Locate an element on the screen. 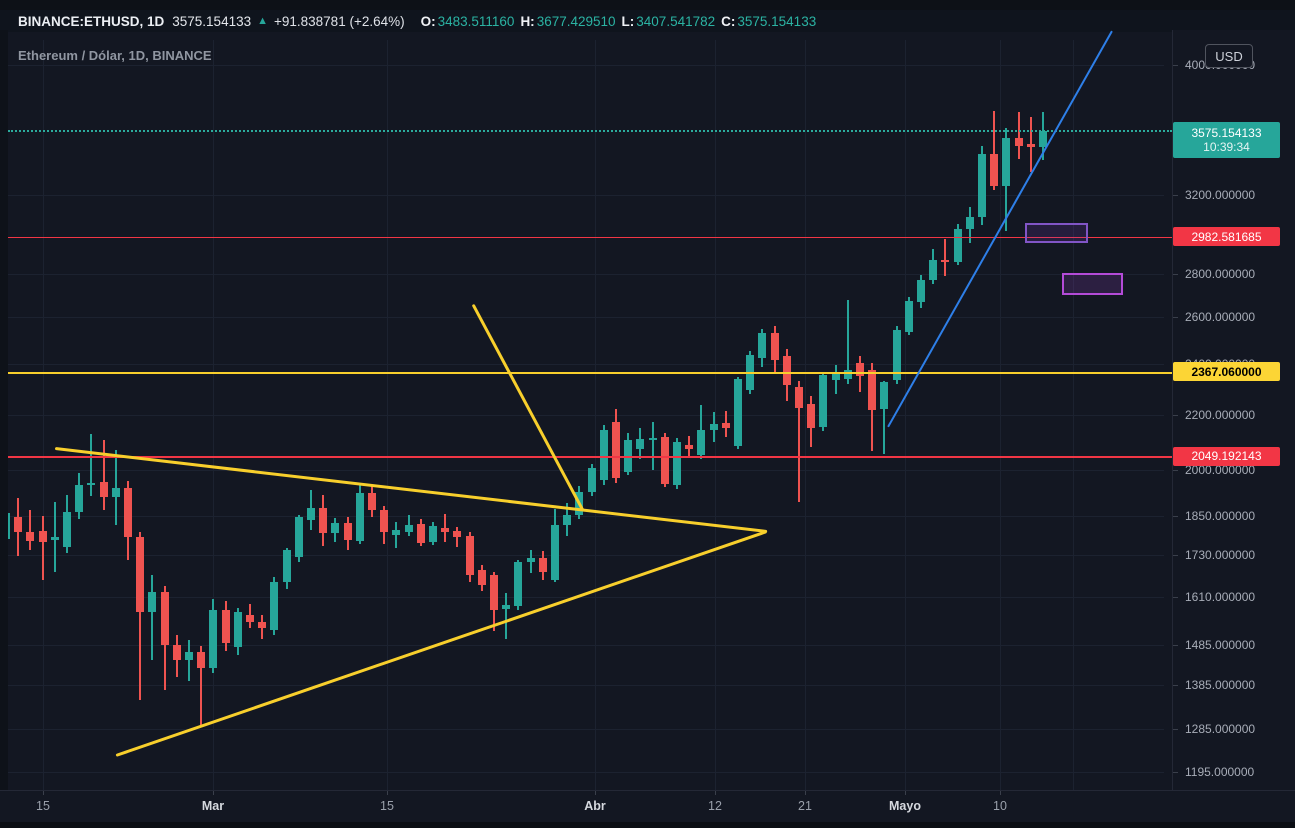  time-axis-label: Mar is located at coordinates (213, 806).